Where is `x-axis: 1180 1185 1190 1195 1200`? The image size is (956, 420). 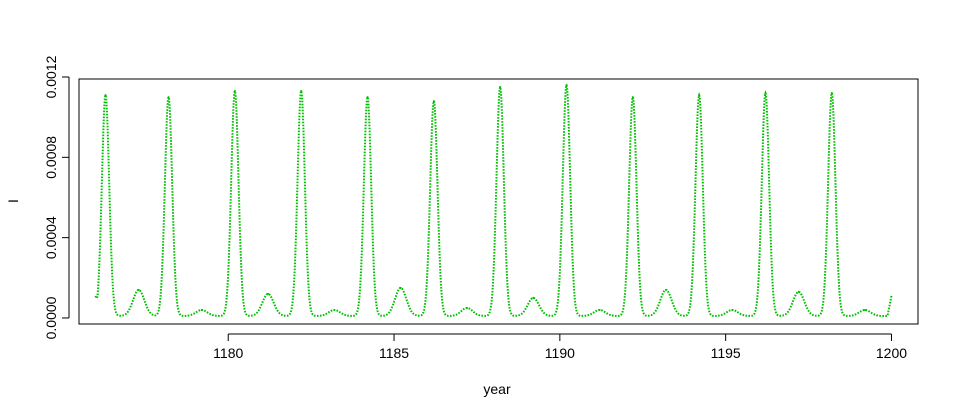
x-axis: 1180 1185 1190 1195 1200 is located at coordinates (560, 347).